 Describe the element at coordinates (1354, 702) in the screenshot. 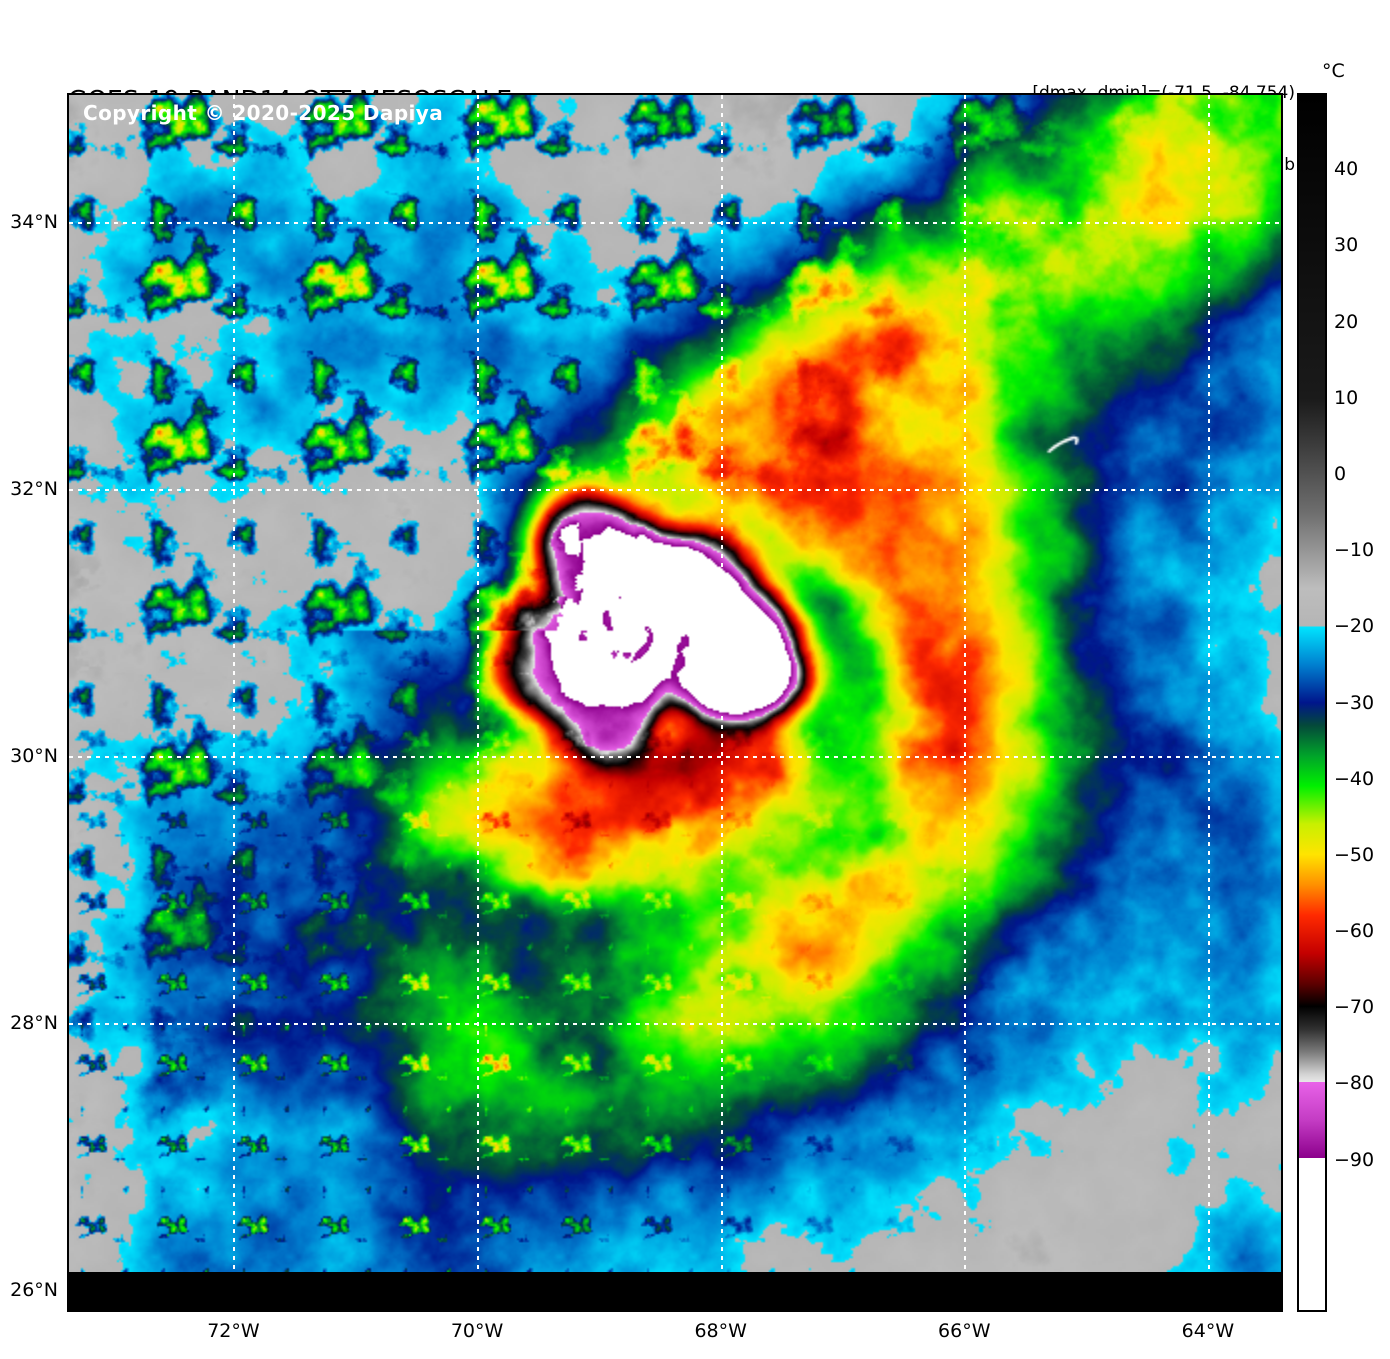

I see `colorbar-tick-label: −30` at that location.